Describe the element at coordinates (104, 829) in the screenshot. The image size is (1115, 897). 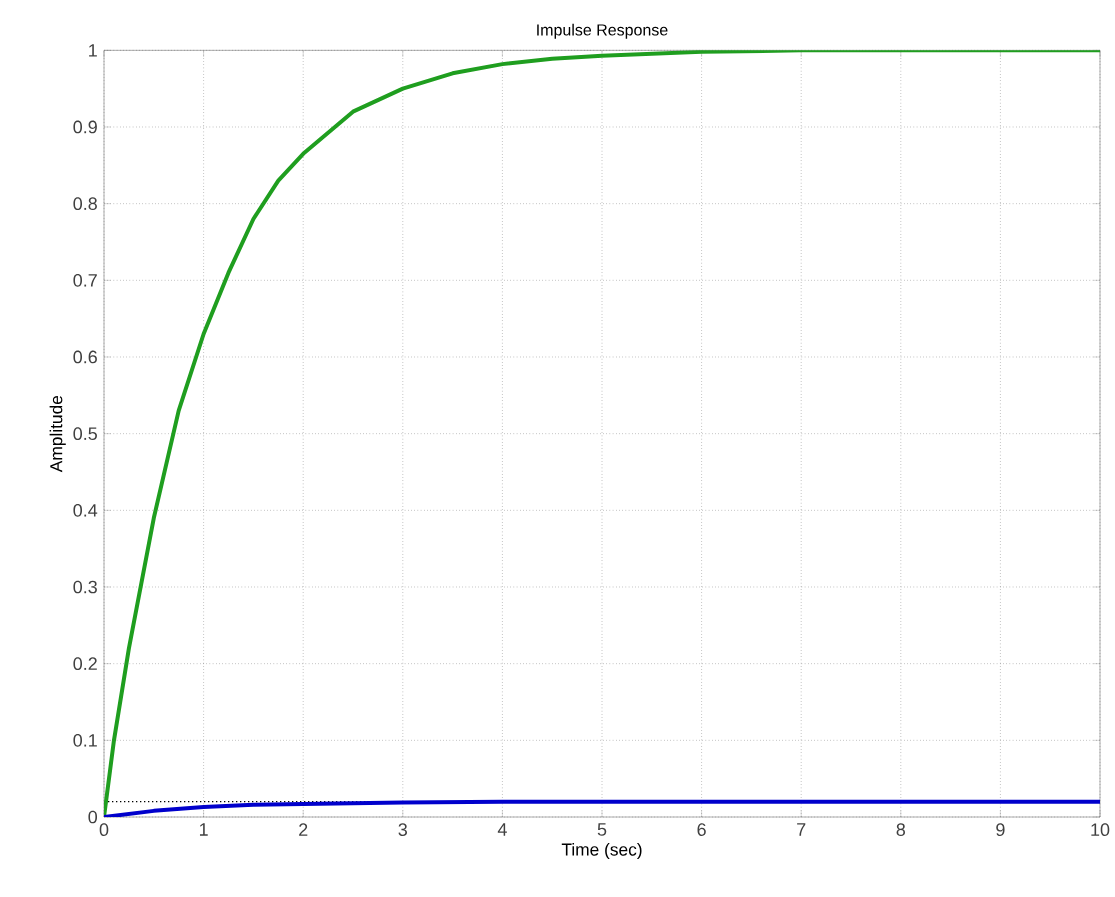
I see `x-tick-label: 0` at that location.